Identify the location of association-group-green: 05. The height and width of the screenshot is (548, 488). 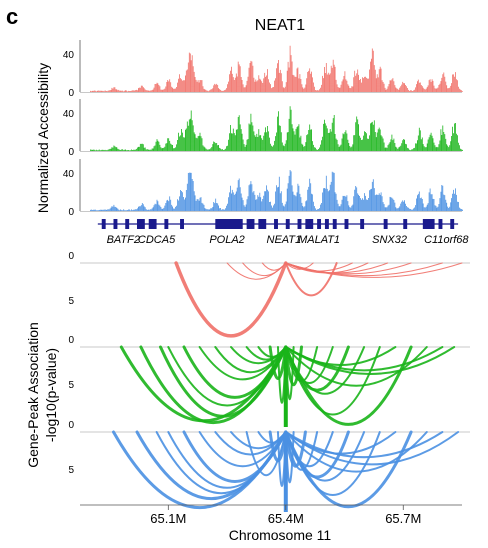
(269, 381).